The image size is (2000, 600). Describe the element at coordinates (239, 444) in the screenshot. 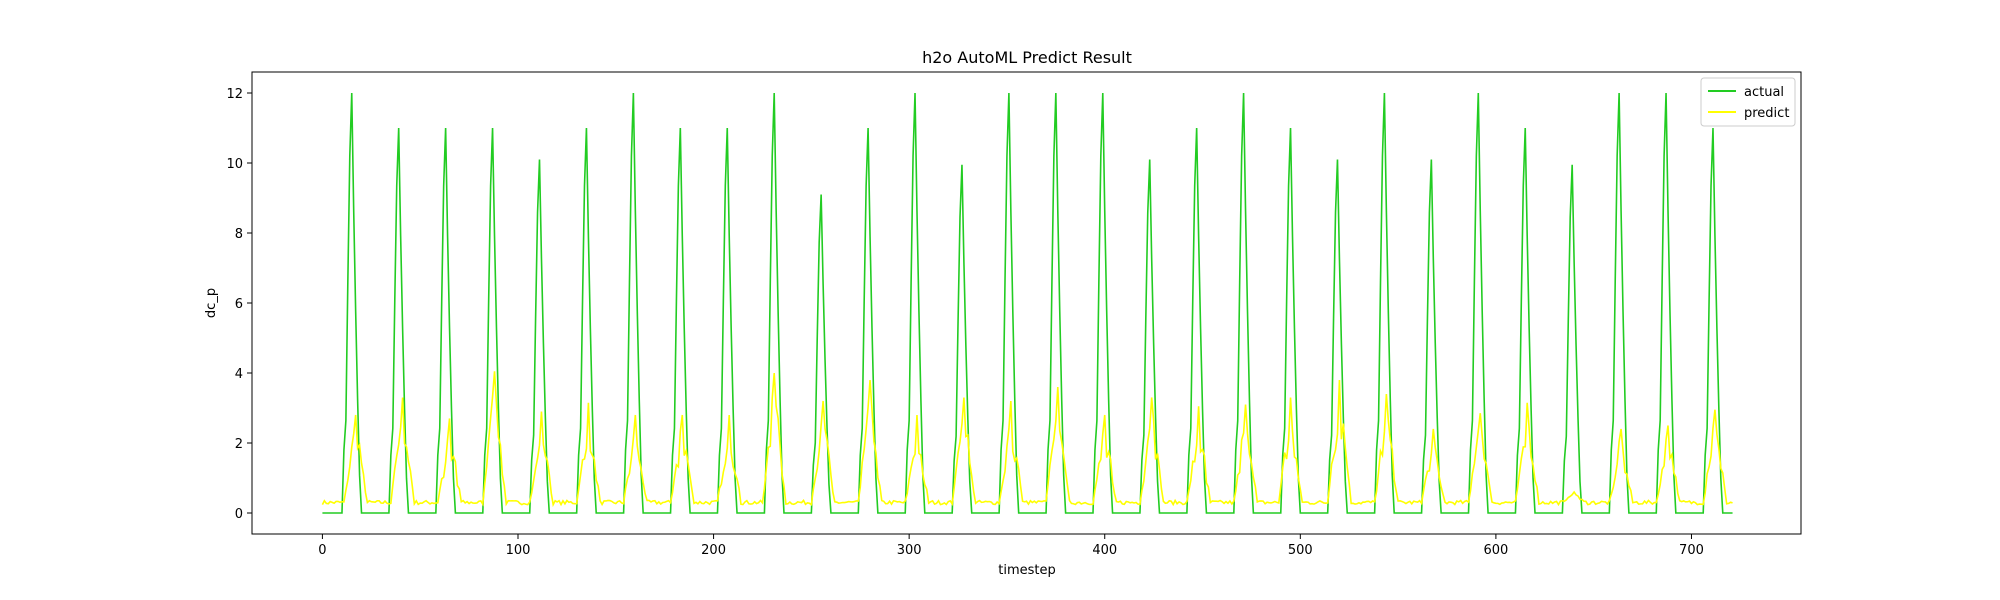

I see `y-tick-label-2: 2` at that location.